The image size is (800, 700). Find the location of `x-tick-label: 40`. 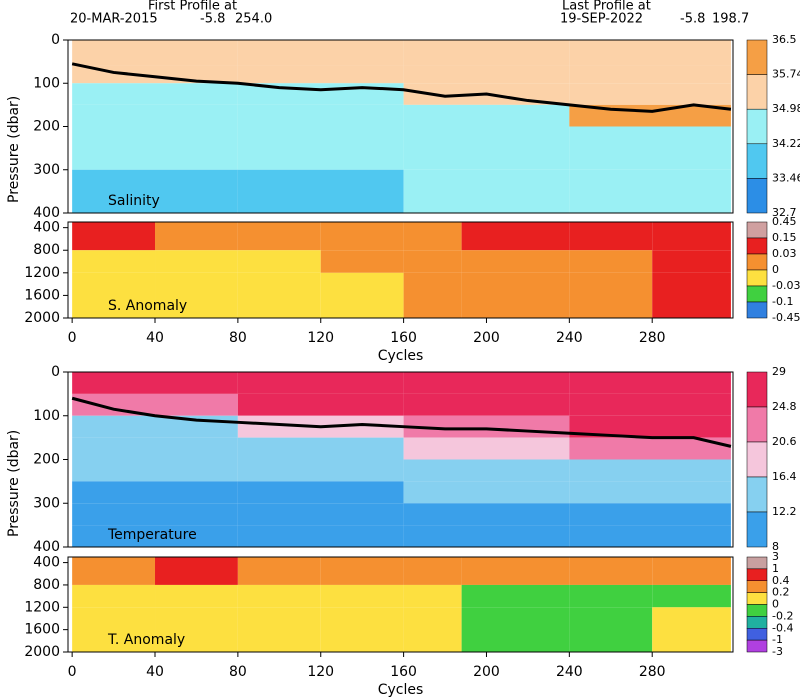

x-tick-label: 40 is located at coordinates (155, 672).